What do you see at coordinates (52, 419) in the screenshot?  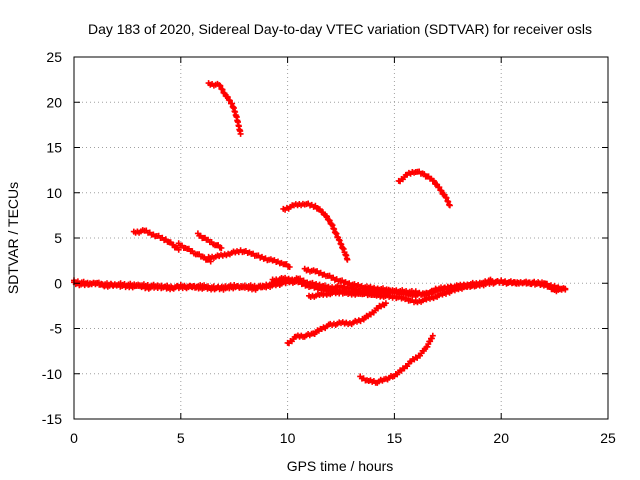 I see `y-tick-label: -15` at bounding box center [52, 419].